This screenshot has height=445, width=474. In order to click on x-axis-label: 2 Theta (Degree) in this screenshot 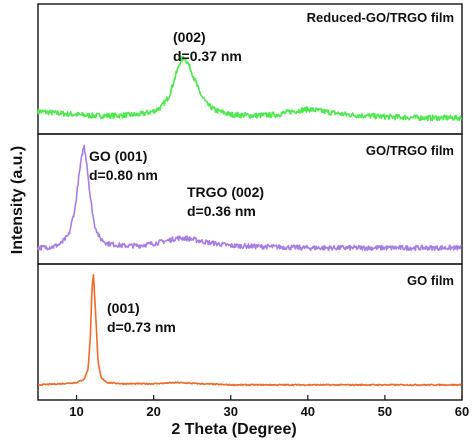, I will do `click(233, 429)`.